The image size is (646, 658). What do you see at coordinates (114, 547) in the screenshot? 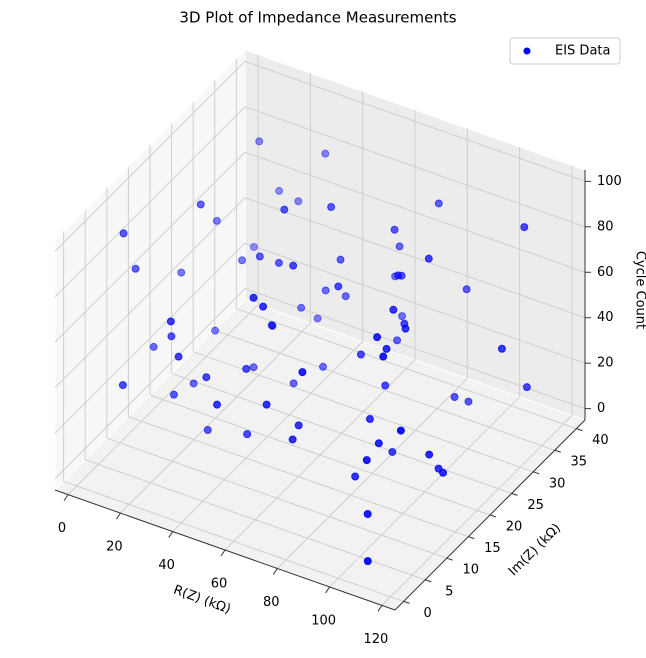
I see `x-tick-label: 20` at bounding box center [114, 547].